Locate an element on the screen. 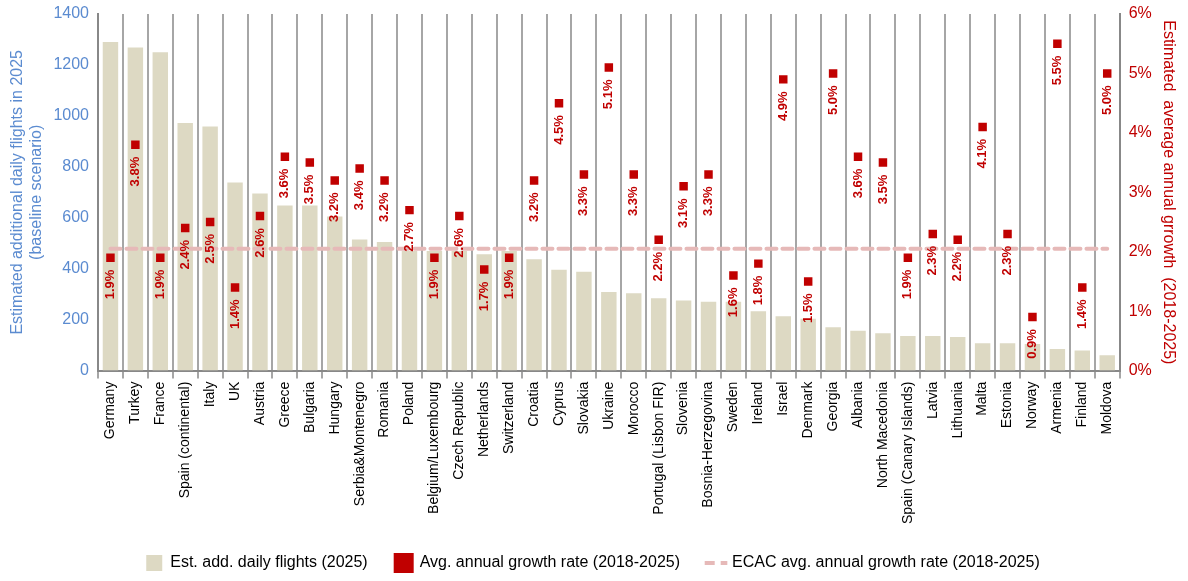 This screenshot has width=1188, height=581. x-tick-label: Spain (Canary Islands) is located at coordinates (906, 453).